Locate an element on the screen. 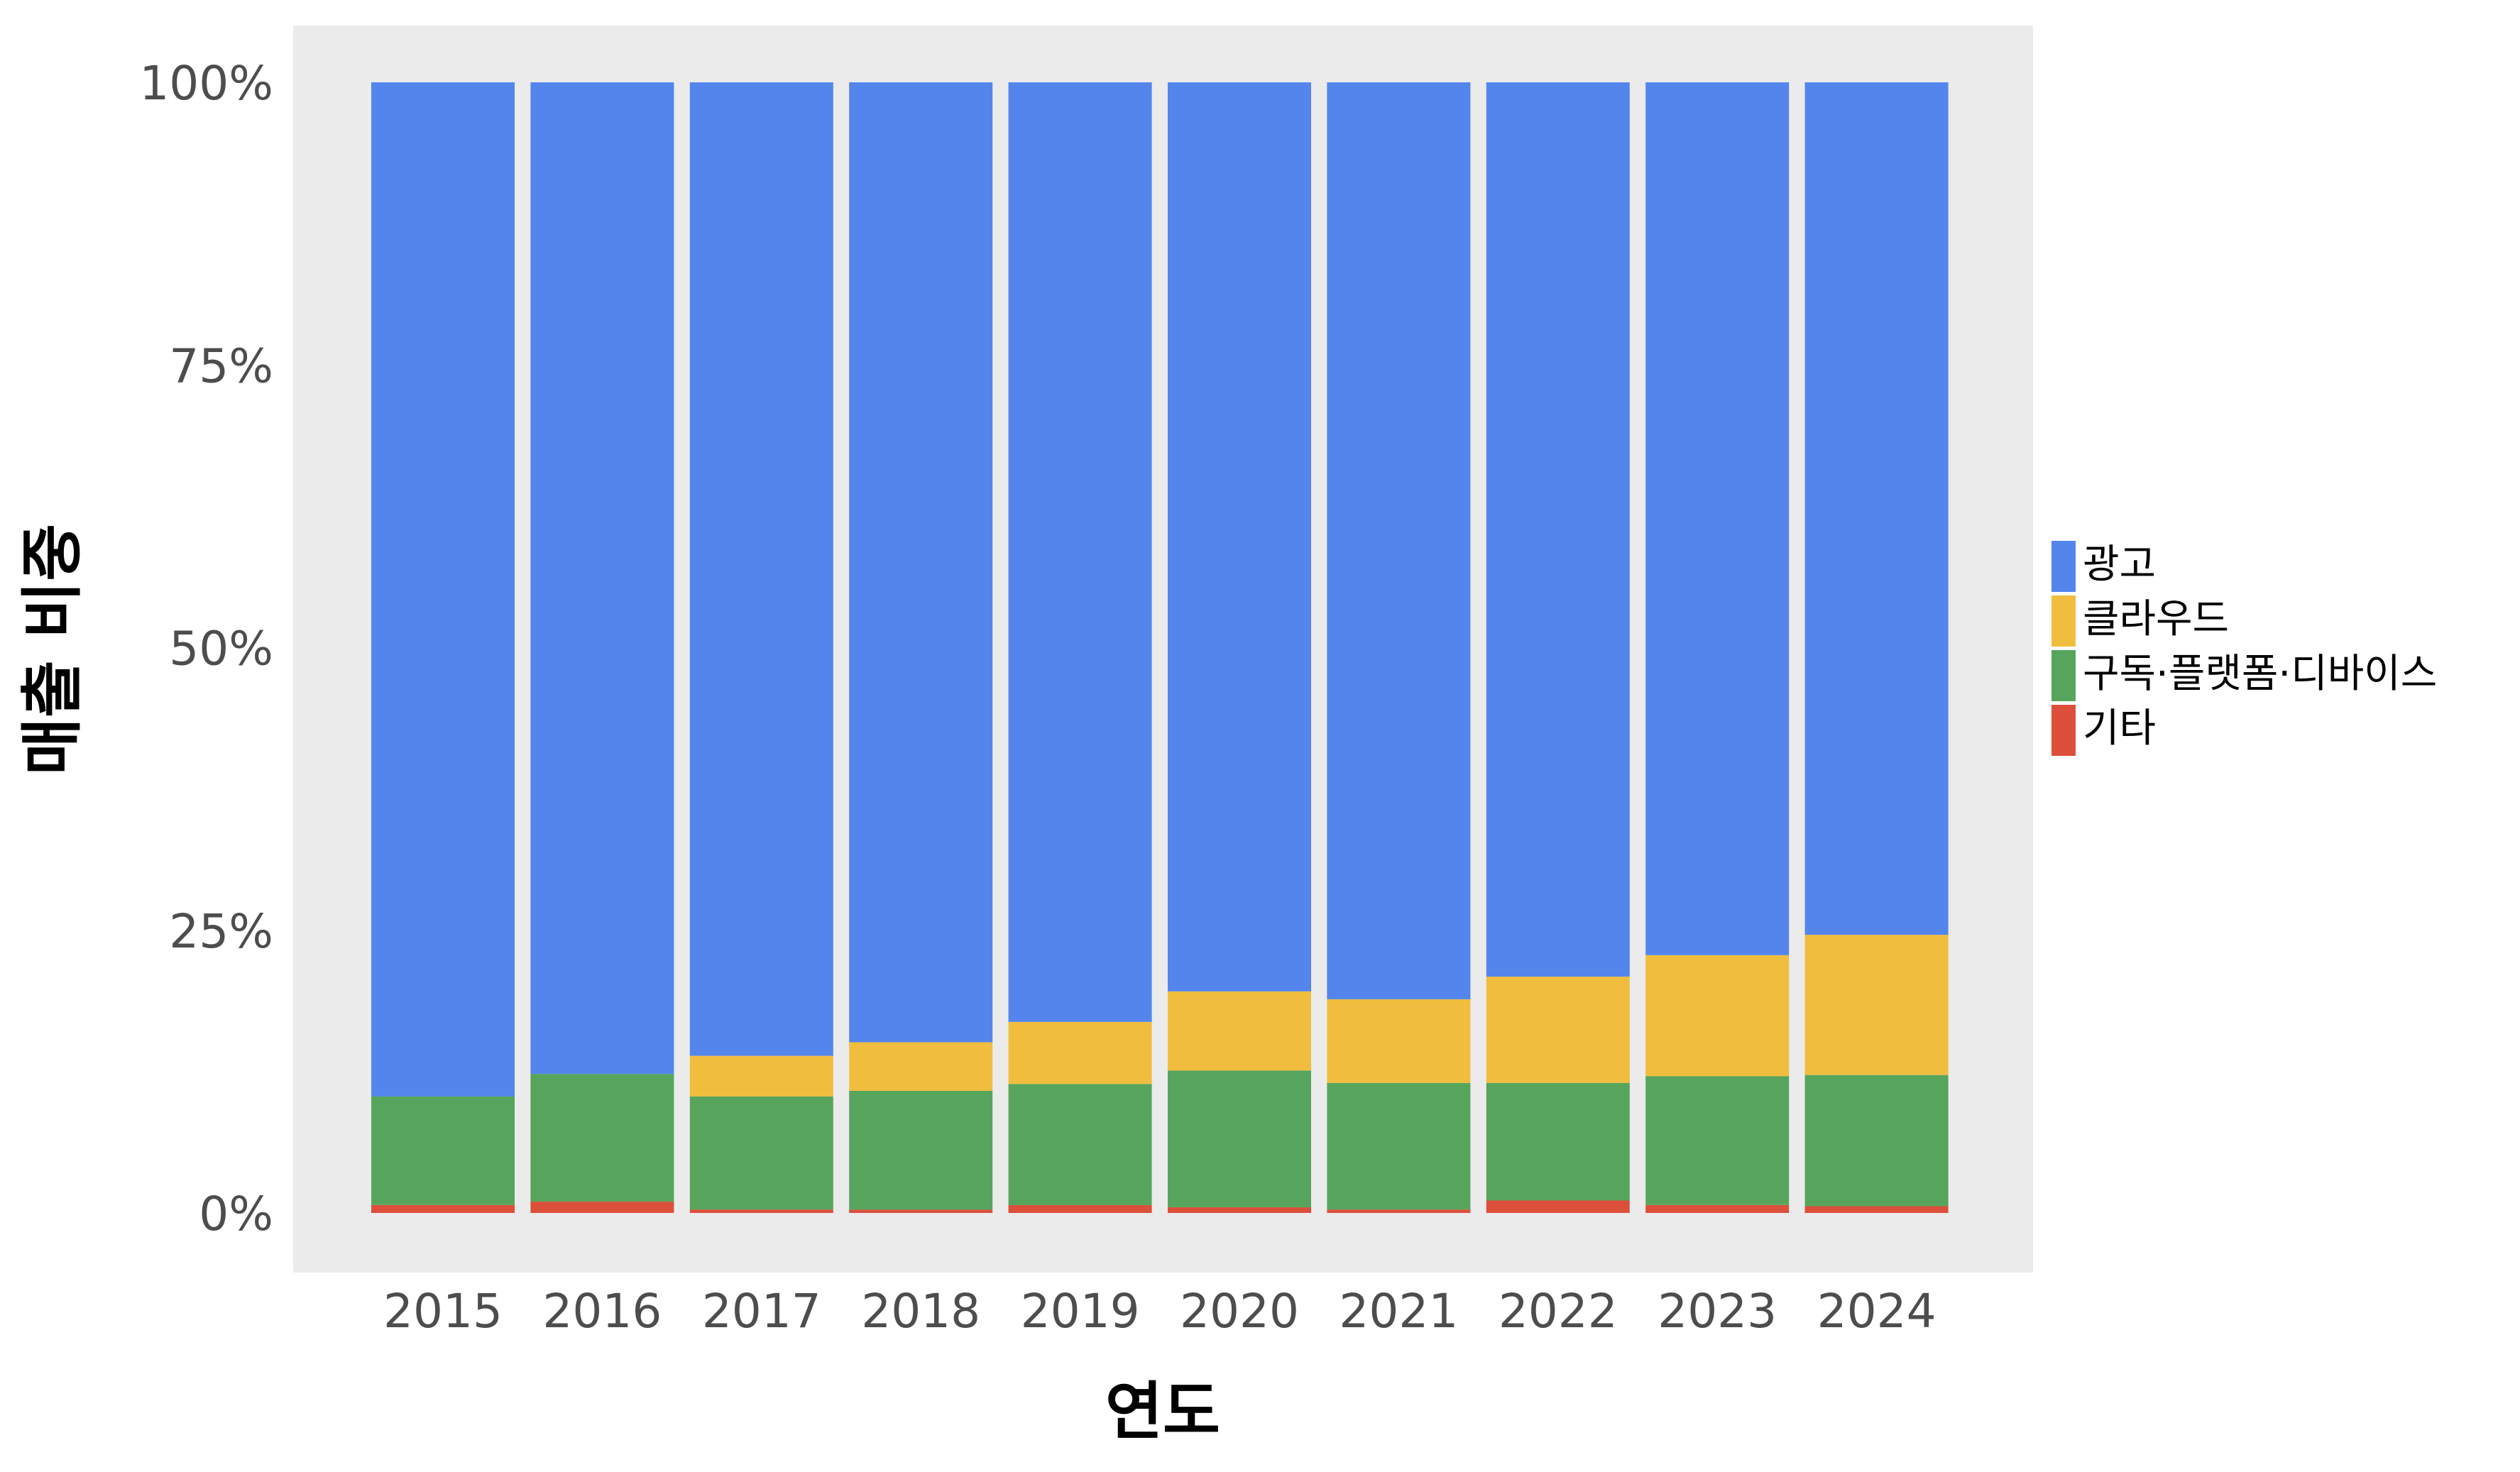 This screenshot has height=1472, width=2520. x-tick-label: 2020 is located at coordinates (1240, 1311).